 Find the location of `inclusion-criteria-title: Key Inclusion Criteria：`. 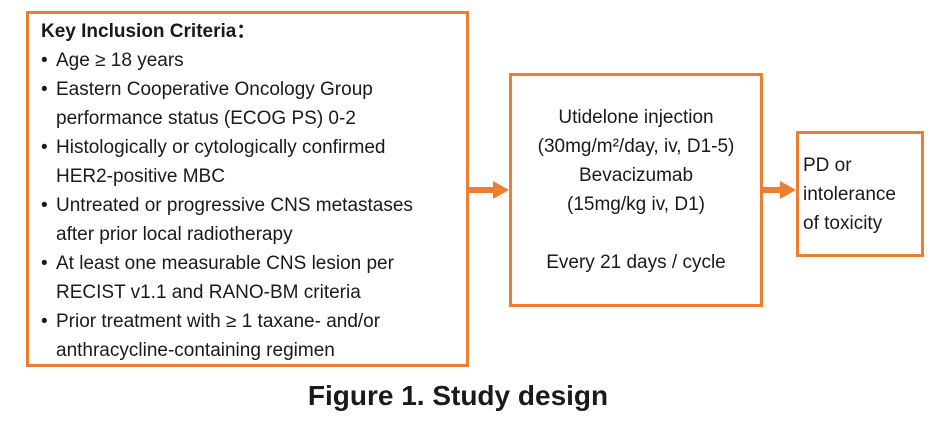

inclusion-criteria-title: Key Inclusion Criteria： is located at coordinates (148, 31).